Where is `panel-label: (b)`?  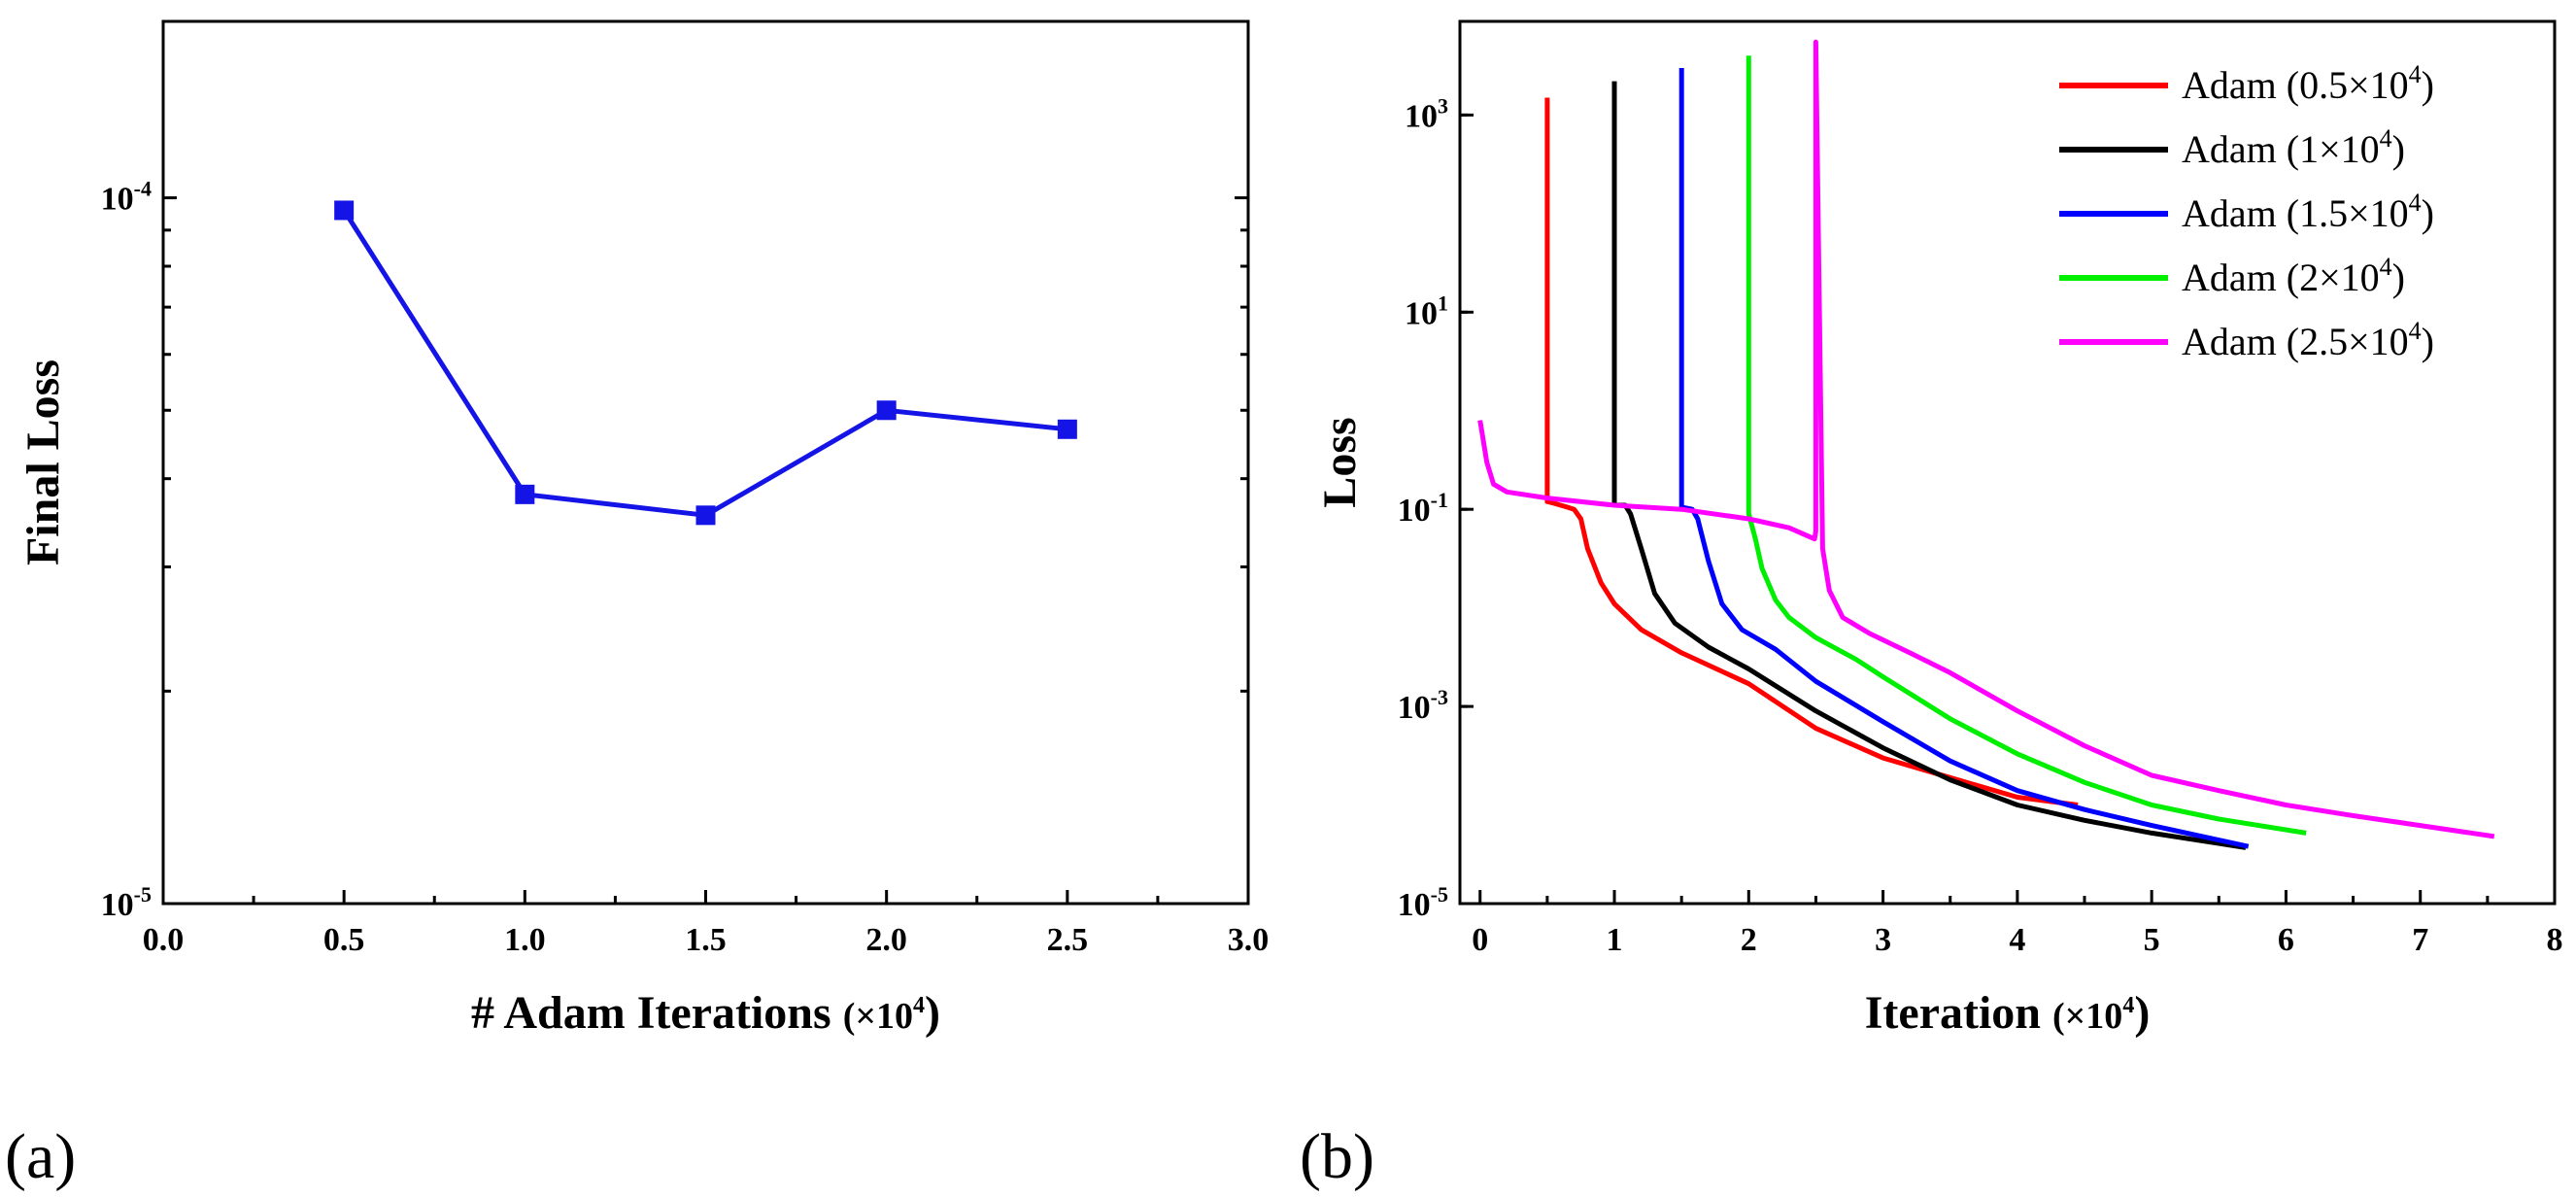 panel-label: (b) is located at coordinates (1337, 1157).